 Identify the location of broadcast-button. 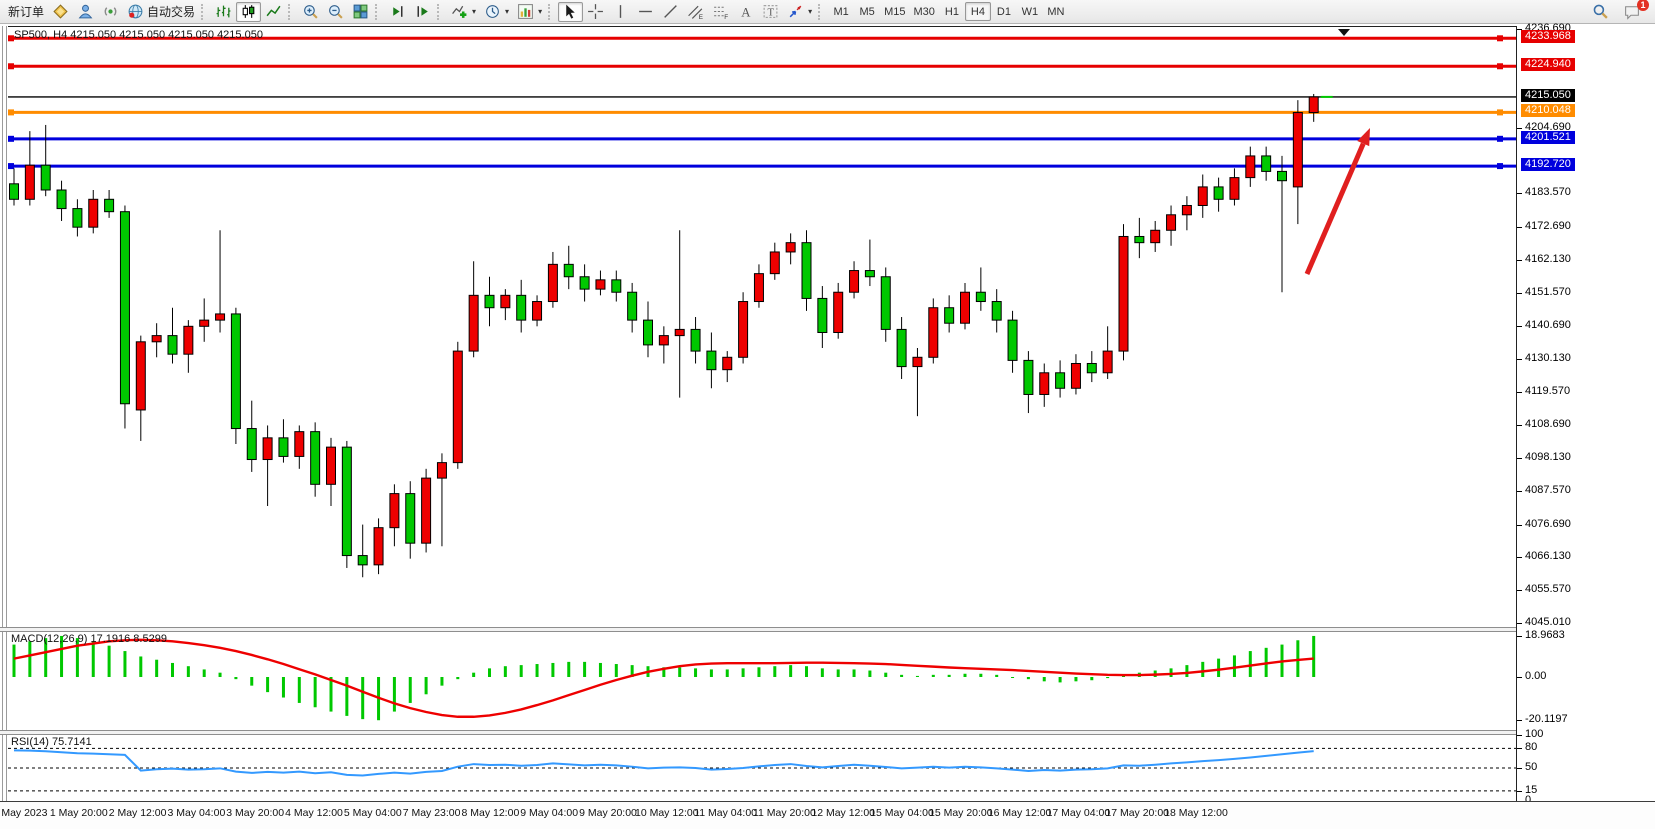
(110, 12).